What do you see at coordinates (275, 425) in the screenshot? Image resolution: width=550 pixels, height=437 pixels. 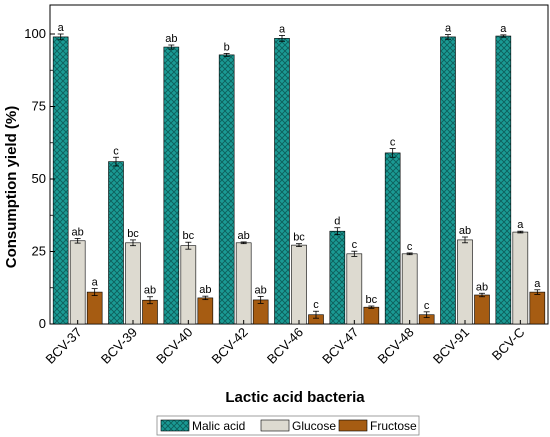 I see `legend-swatch-glucose` at bounding box center [275, 425].